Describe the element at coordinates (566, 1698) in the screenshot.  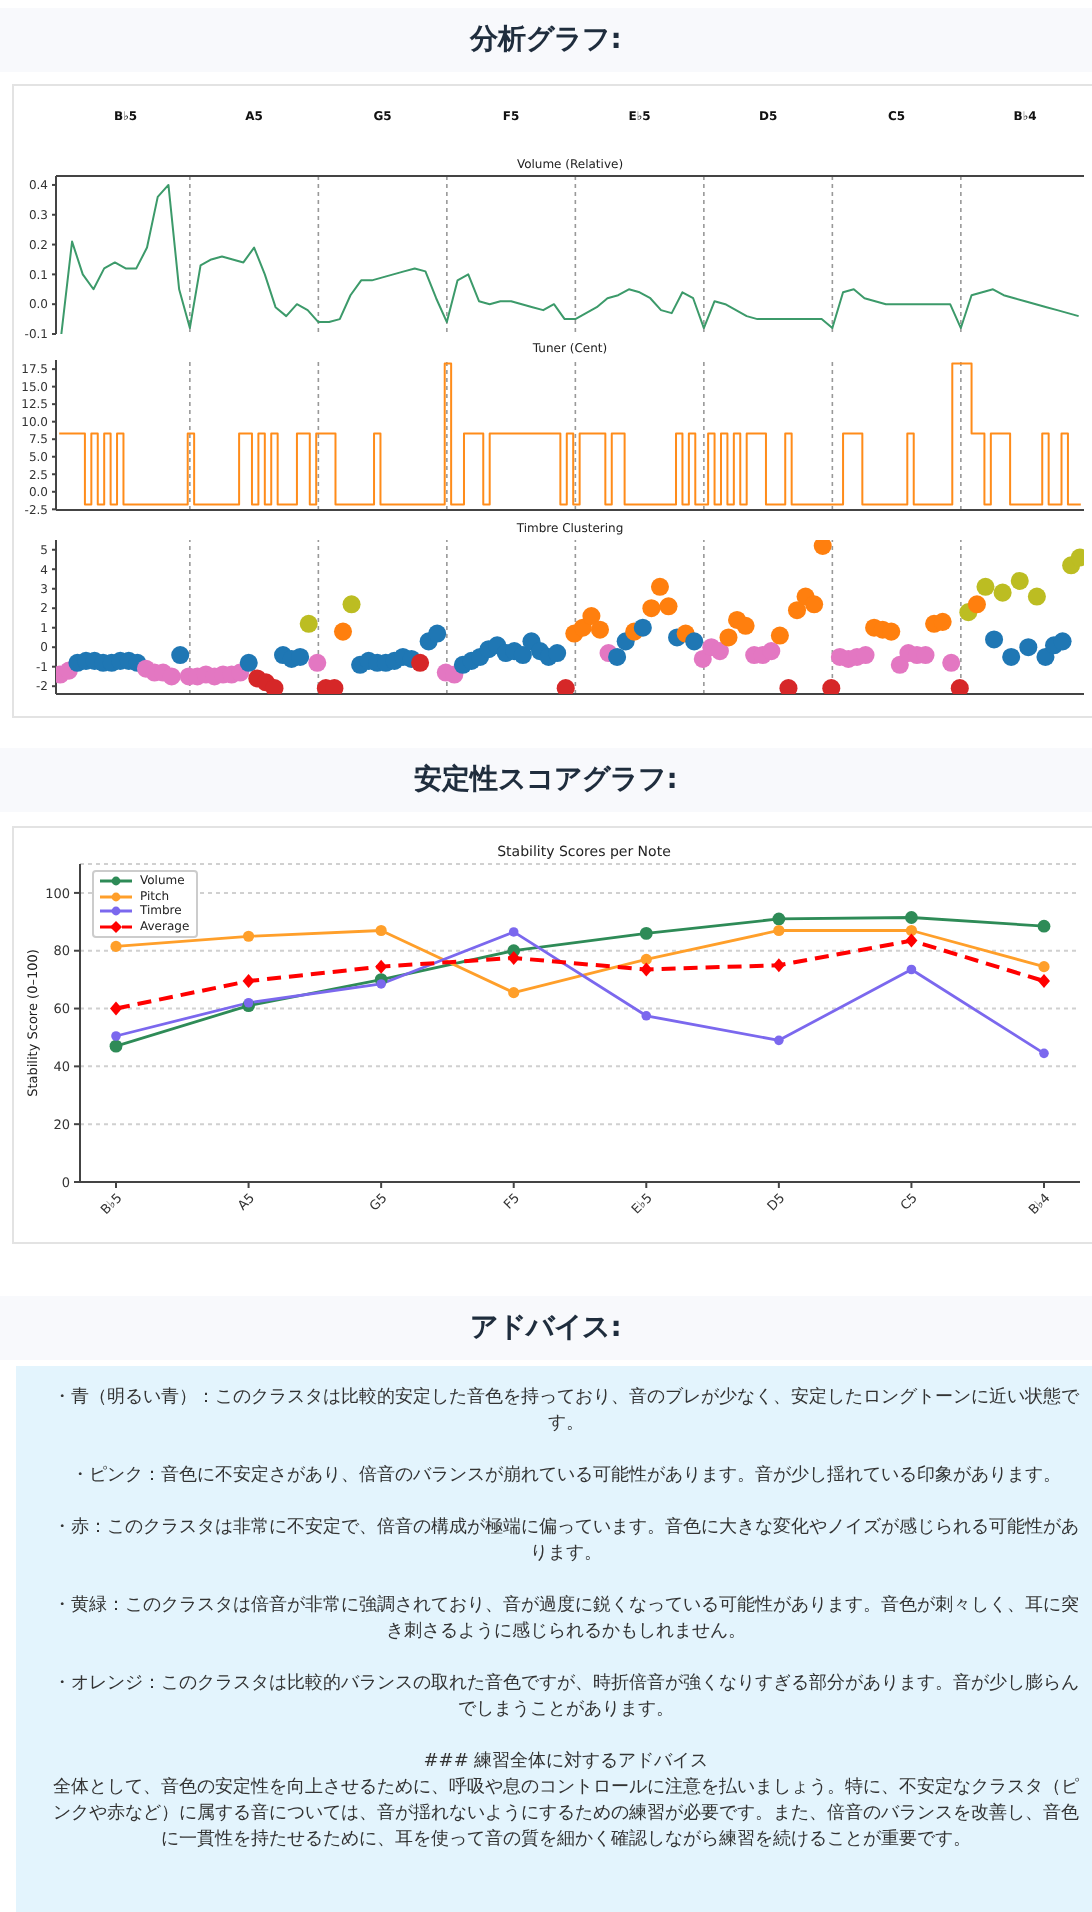
I see `text: ・オレンジ：このクラスタは比較的バランスの取れた音色ですが、時折倍音が強くなりすぎる部分があります。音が少し膨らんでしまうことがあります。` at that location.